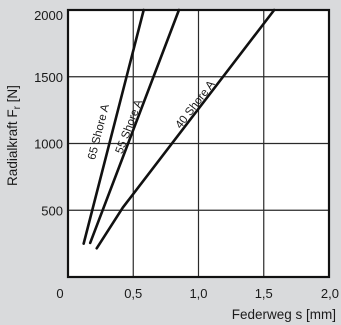 This screenshot has width=341, height=325. What do you see at coordinates (12, 147) in the screenshot?
I see `y-axis-label-main: Radialkraft F` at bounding box center [12, 147].